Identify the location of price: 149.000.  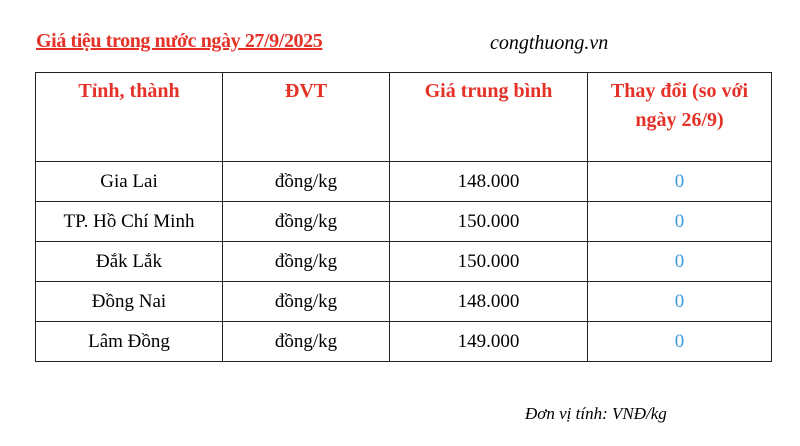
(488, 341).